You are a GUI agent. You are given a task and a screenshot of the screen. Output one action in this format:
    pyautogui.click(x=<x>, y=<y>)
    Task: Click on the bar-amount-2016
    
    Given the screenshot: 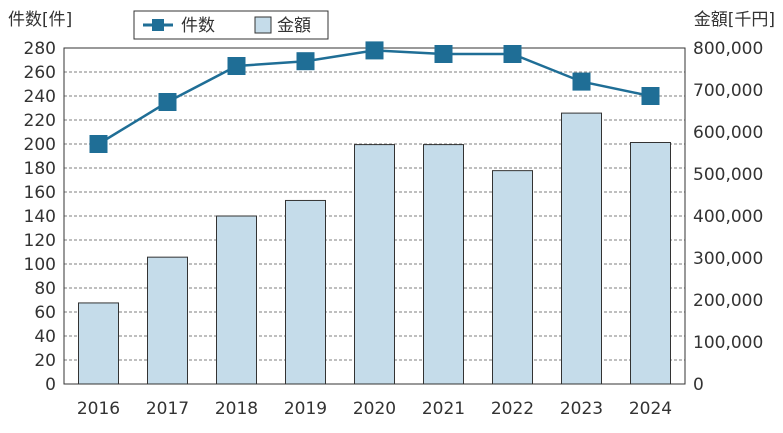 What is the action you would take?
    pyautogui.click(x=98, y=343)
    